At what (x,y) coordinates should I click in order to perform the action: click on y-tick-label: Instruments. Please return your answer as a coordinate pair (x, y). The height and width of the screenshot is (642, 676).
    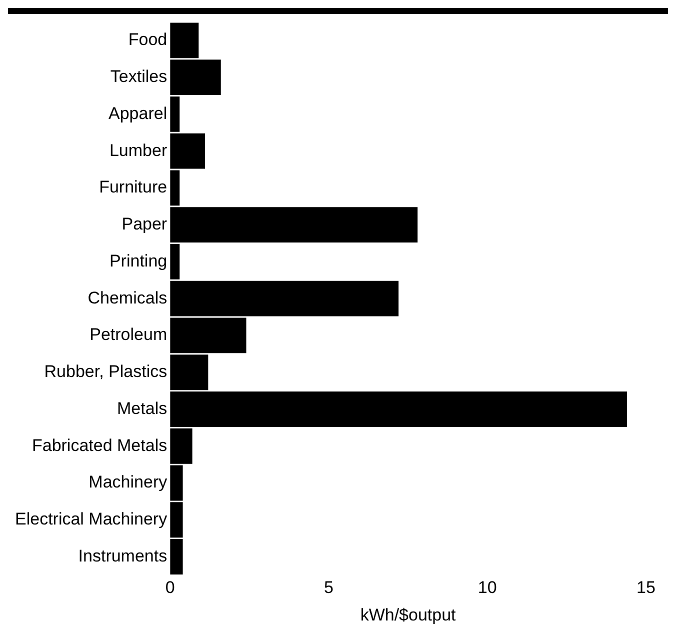
    Looking at the image, I should click on (123, 556).